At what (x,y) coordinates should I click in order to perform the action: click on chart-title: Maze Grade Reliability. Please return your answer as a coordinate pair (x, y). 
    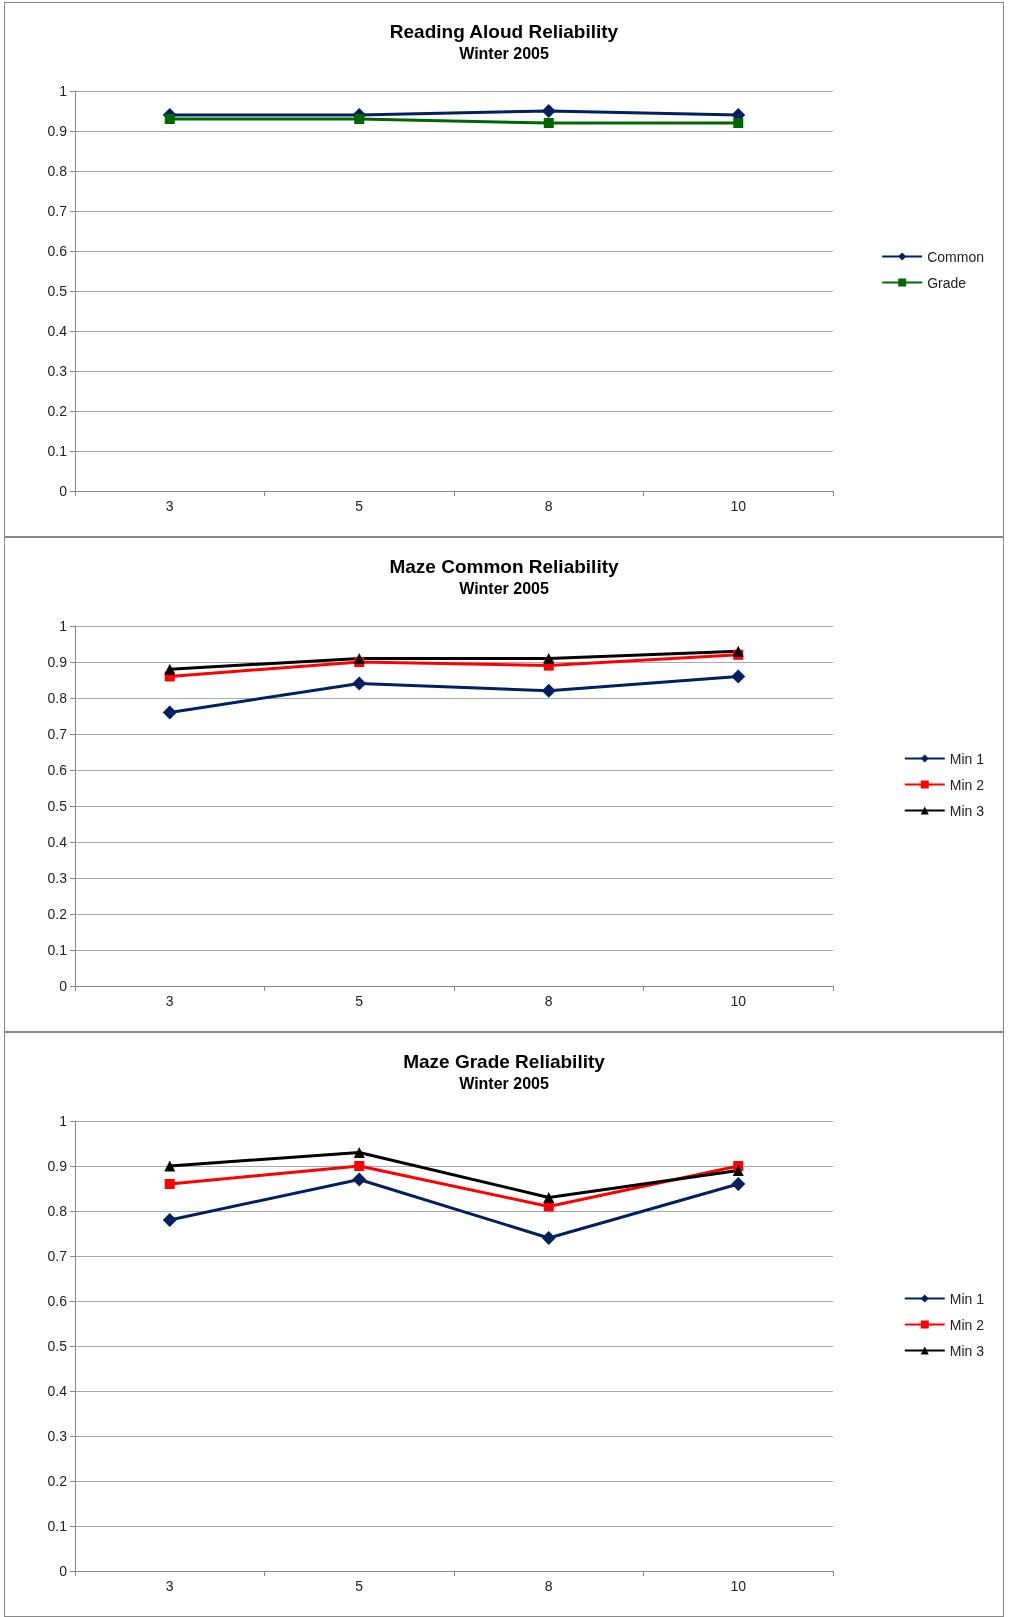
    Looking at the image, I should click on (504, 1061).